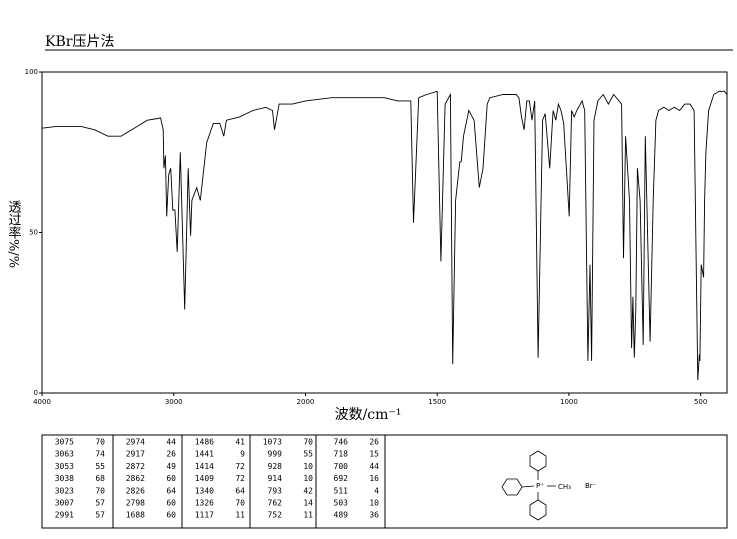  I want to click on peak-transmittance: 16, so click(374, 478).